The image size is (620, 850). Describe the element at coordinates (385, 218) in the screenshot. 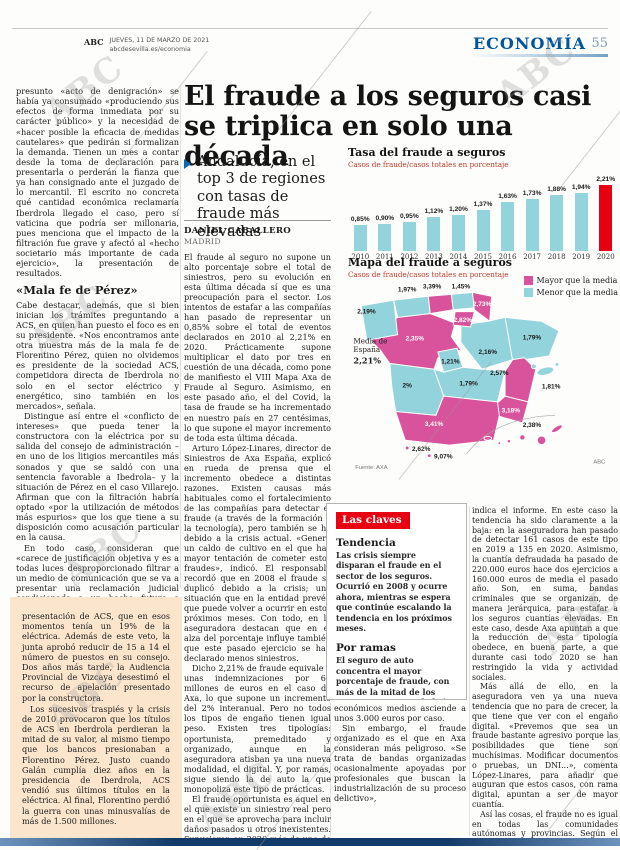

I see `bar-value-label: 0,90%` at that location.